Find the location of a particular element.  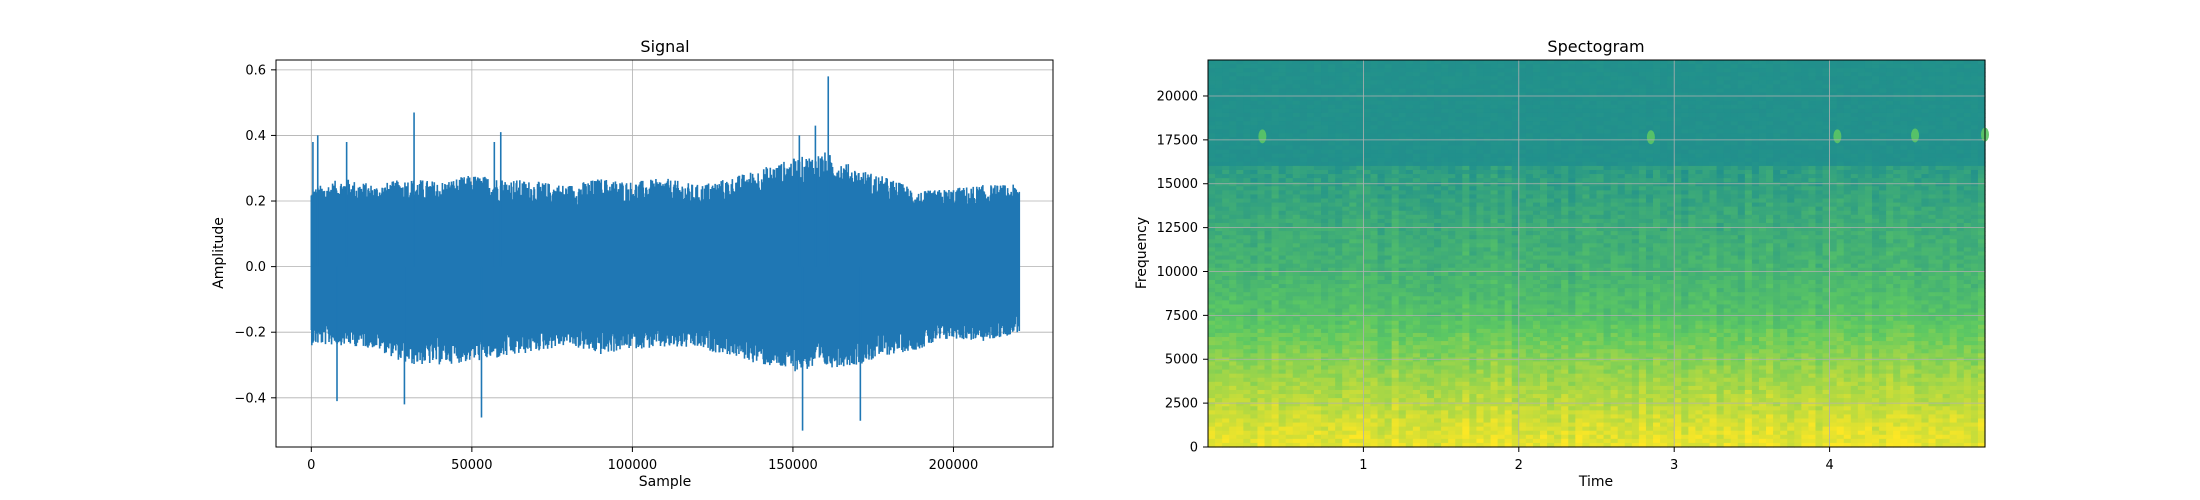

signal-y-tick-label: 0.0 is located at coordinates (255, 267).